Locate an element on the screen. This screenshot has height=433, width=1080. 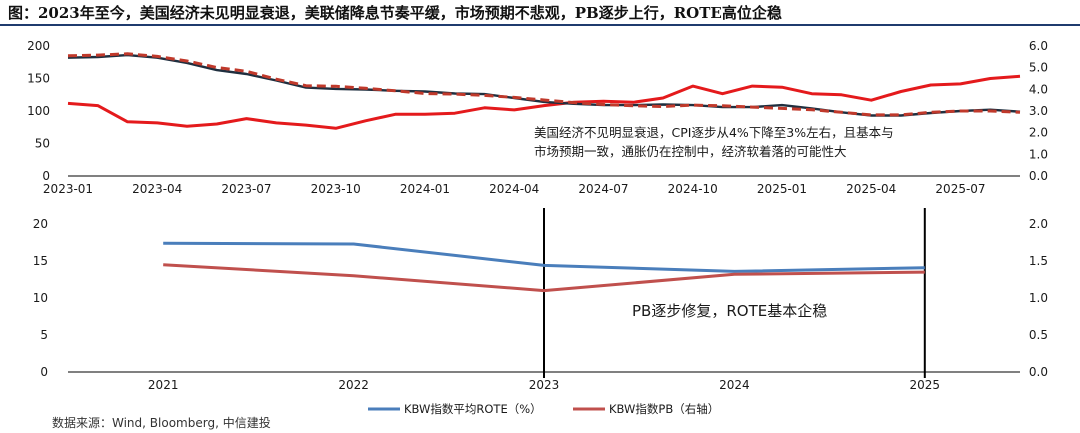
top-annotation-line1: 美国经济不见明显衰退，CPI逐步从4%下降至3%左右，且基本与 is located at coordinates (714, 132).